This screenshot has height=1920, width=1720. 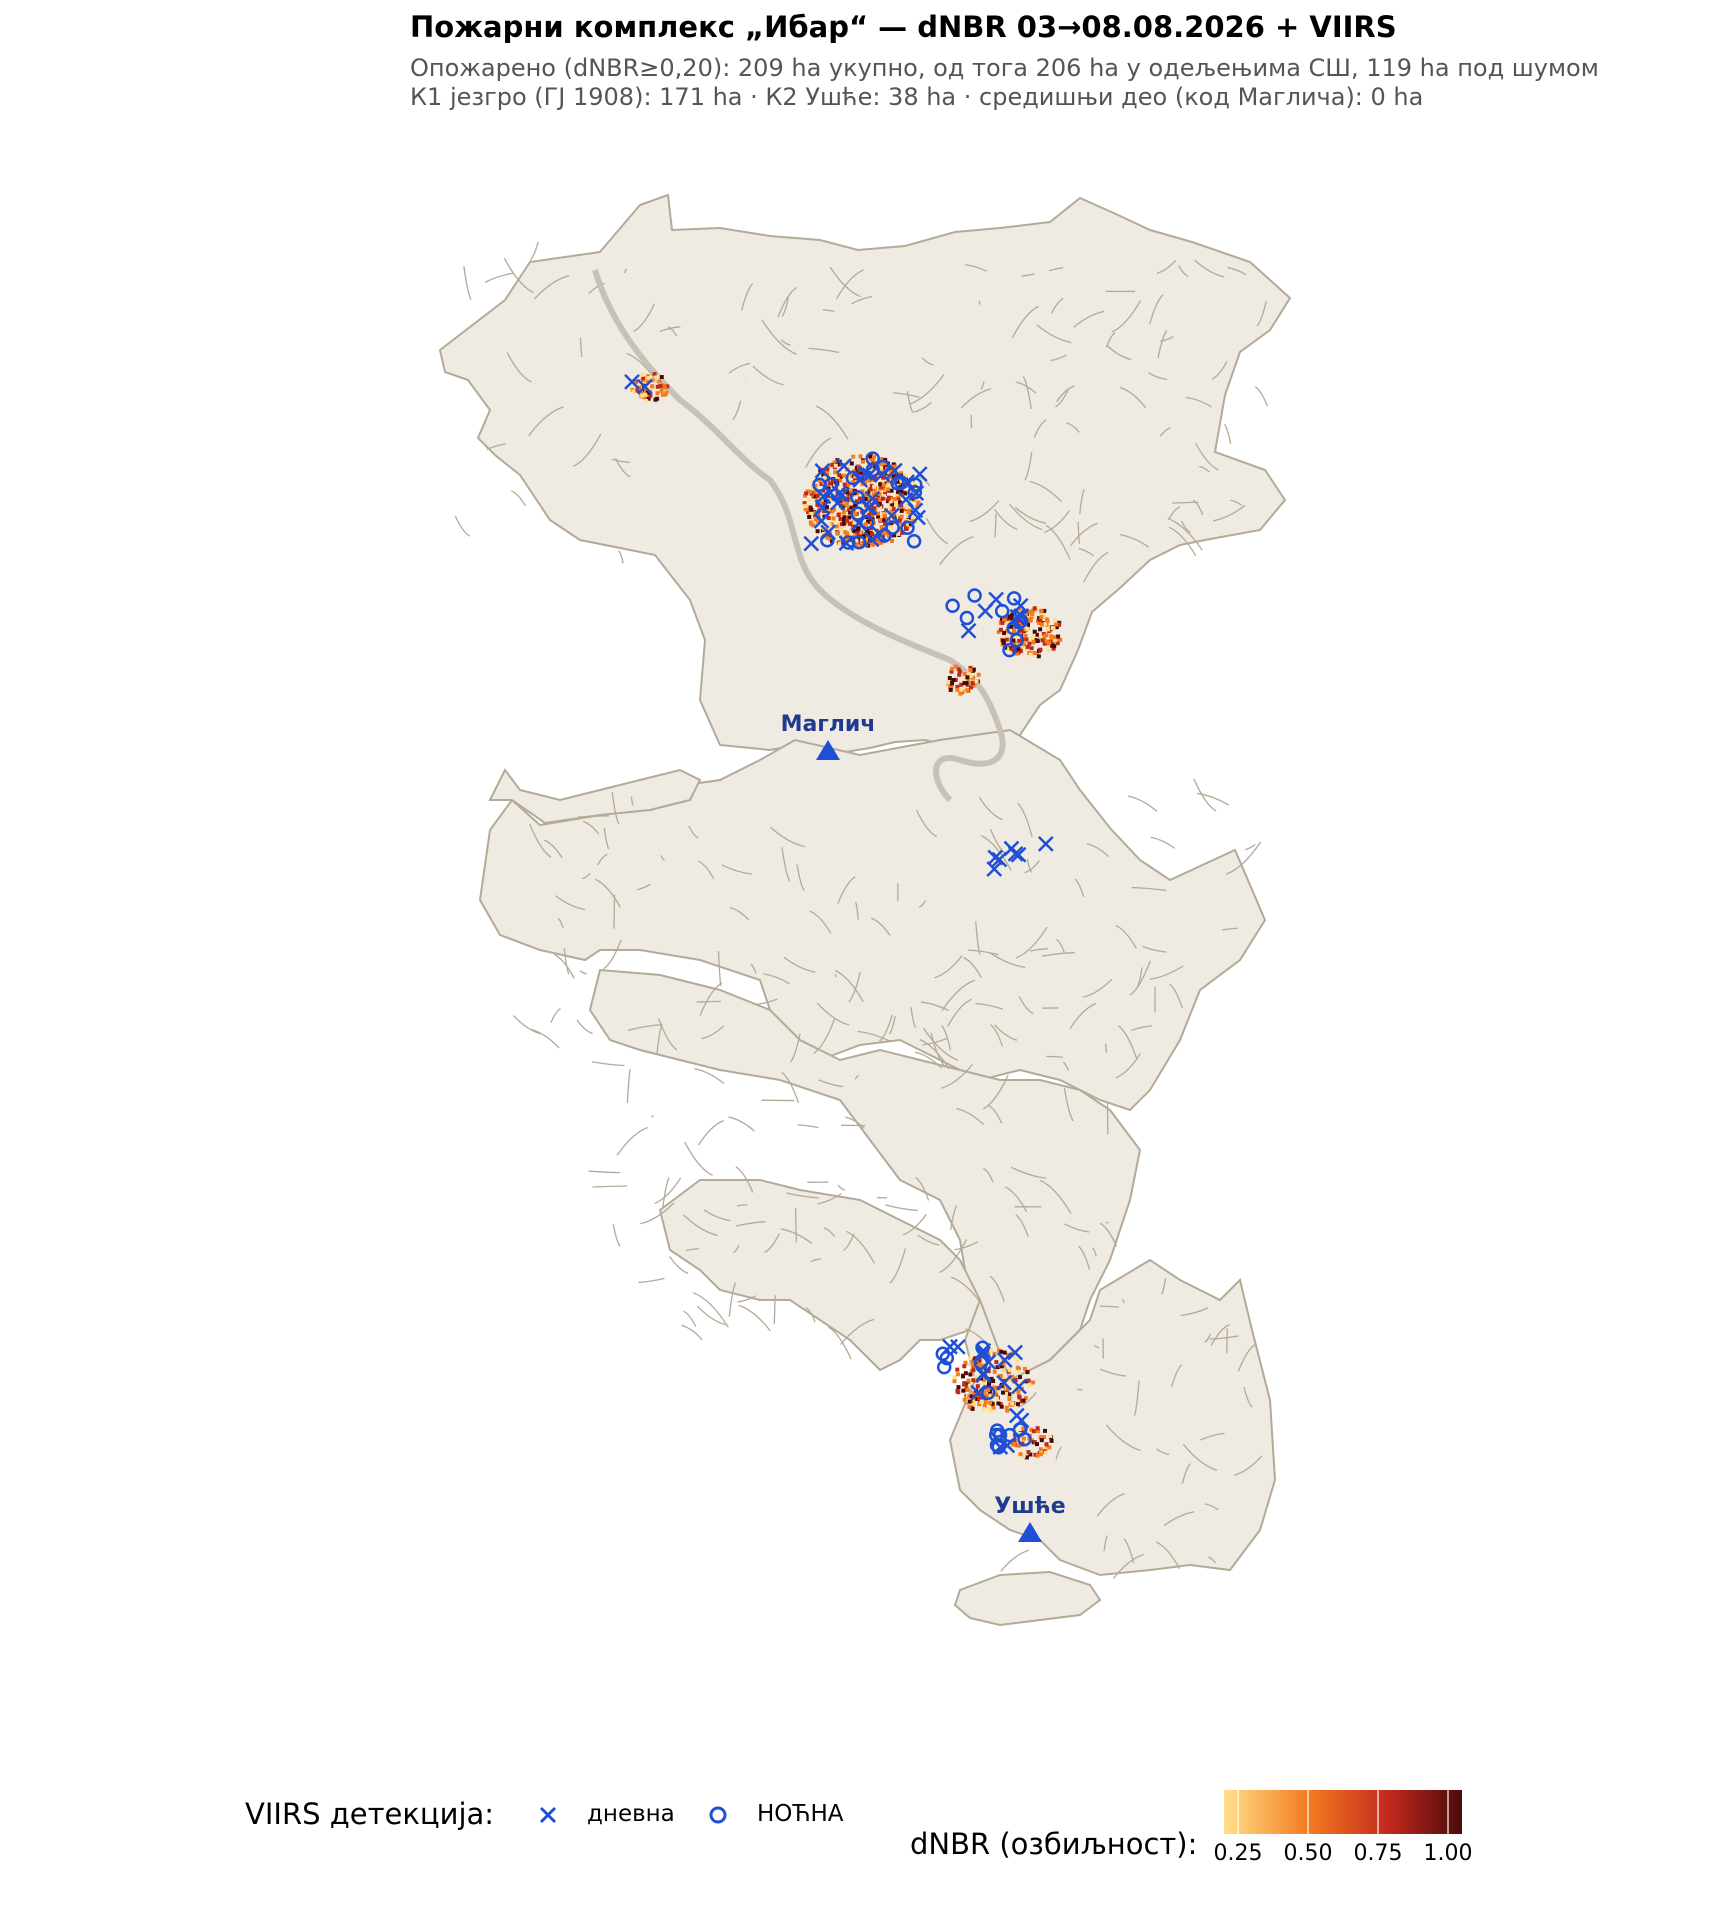 I want to click on dnbr-colorbar, so click(x=1343, y=1812).